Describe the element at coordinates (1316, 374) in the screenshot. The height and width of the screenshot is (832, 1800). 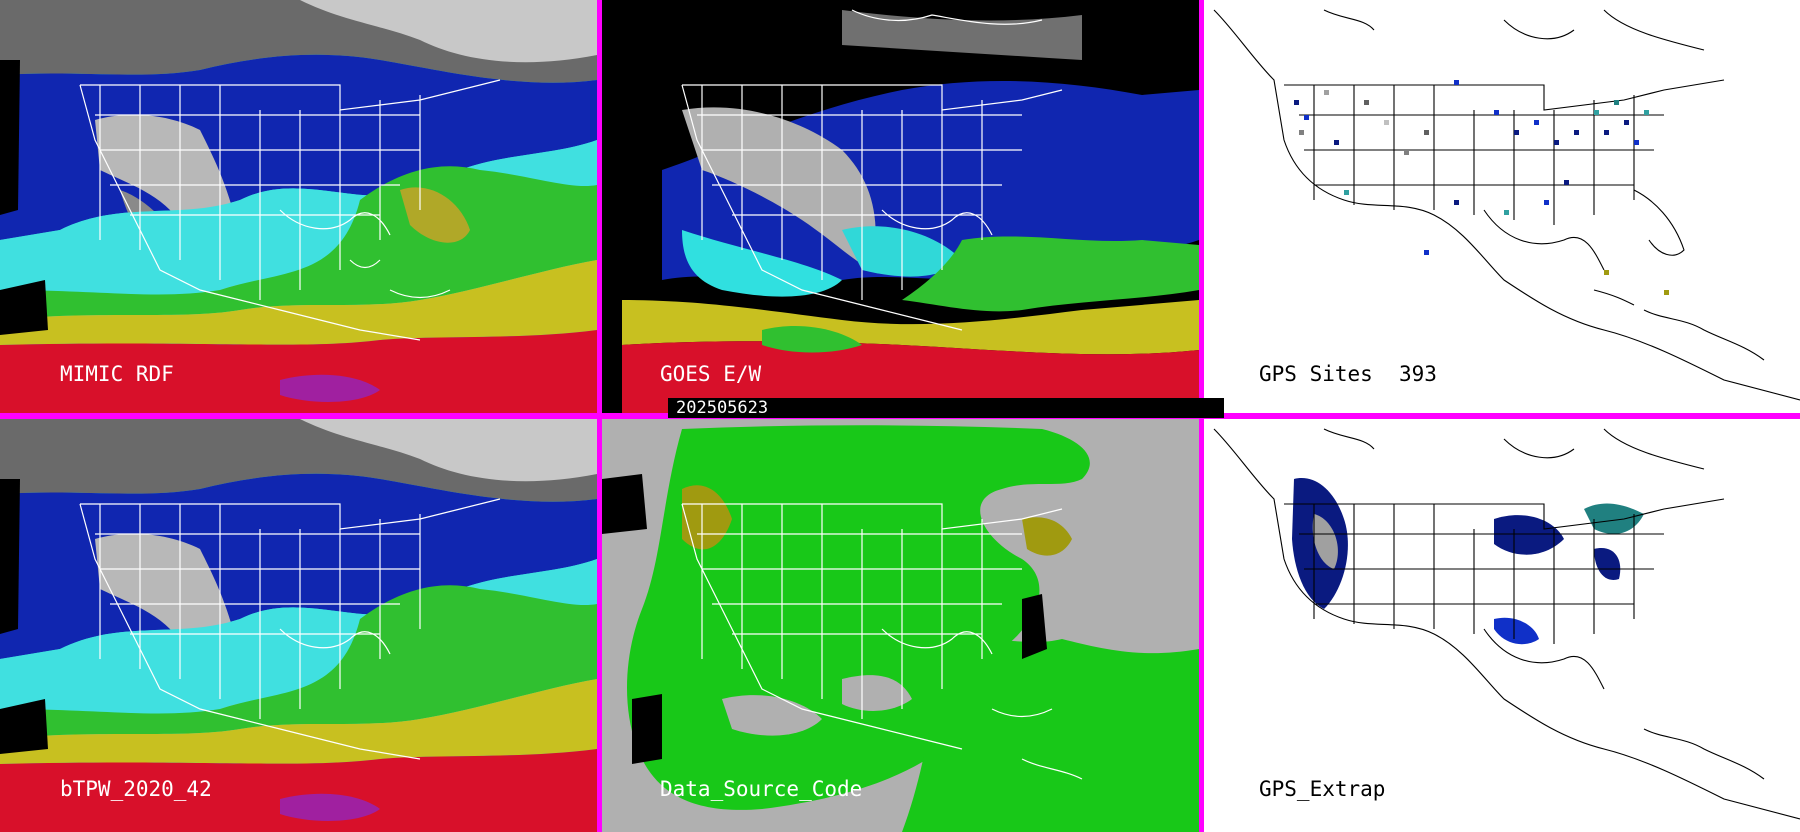
I see `panel-label: GPS Sites` at that location.